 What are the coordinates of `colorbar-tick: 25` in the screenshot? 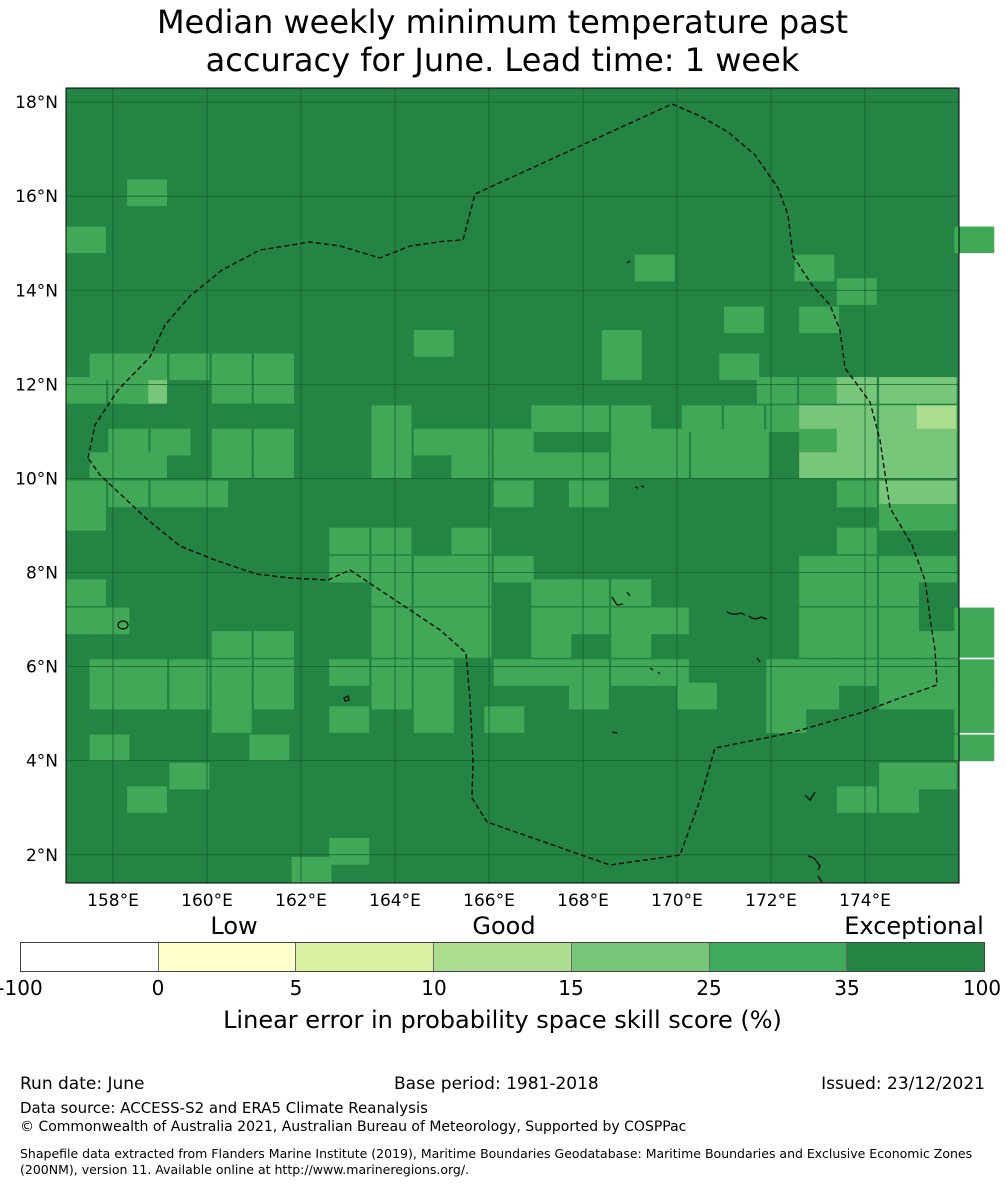 It's located at (709, 988).